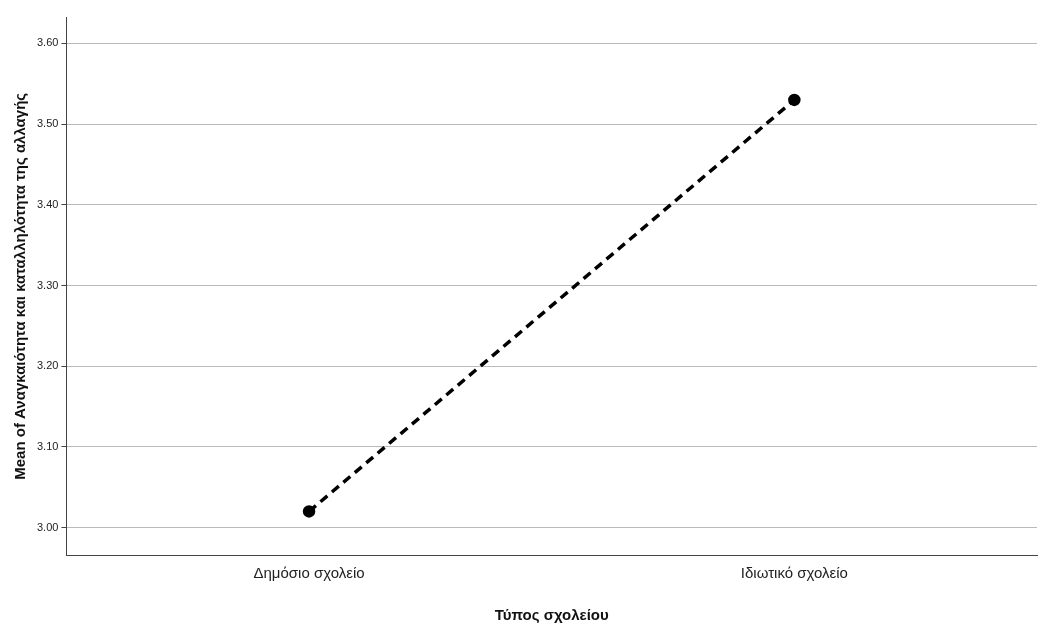 The width and height of the screenshot is (1053, 637). Describe the element at coordinates (551, 615) in the screenshot. I see `x-axis-title: Τύπος σχολείου` at that location.